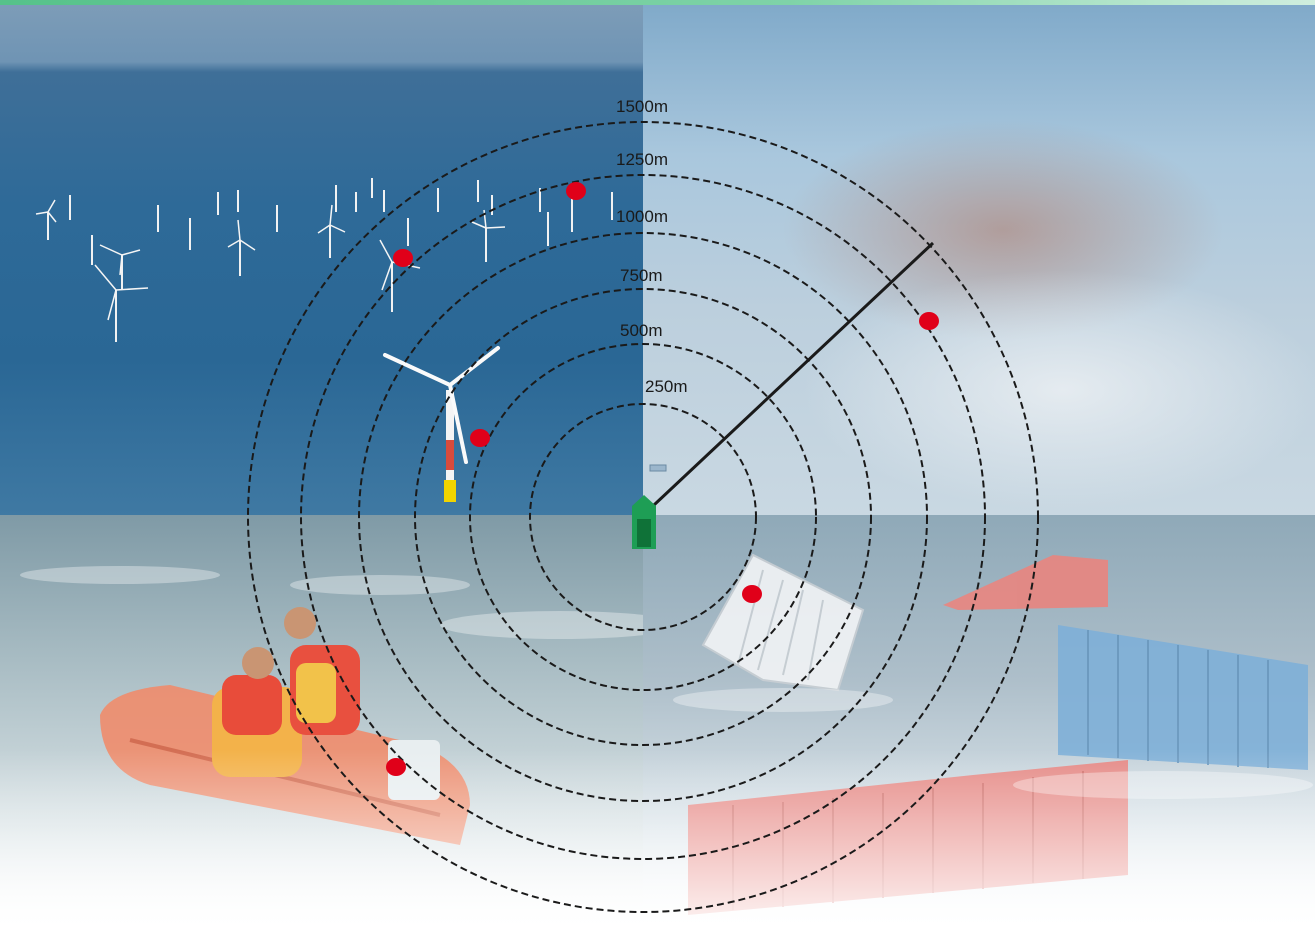 The height and width of the screenshot is (929, 1315). Describe the element at coordinates (644, 522) in the screenshot. I see `vessel-icon` at that location.